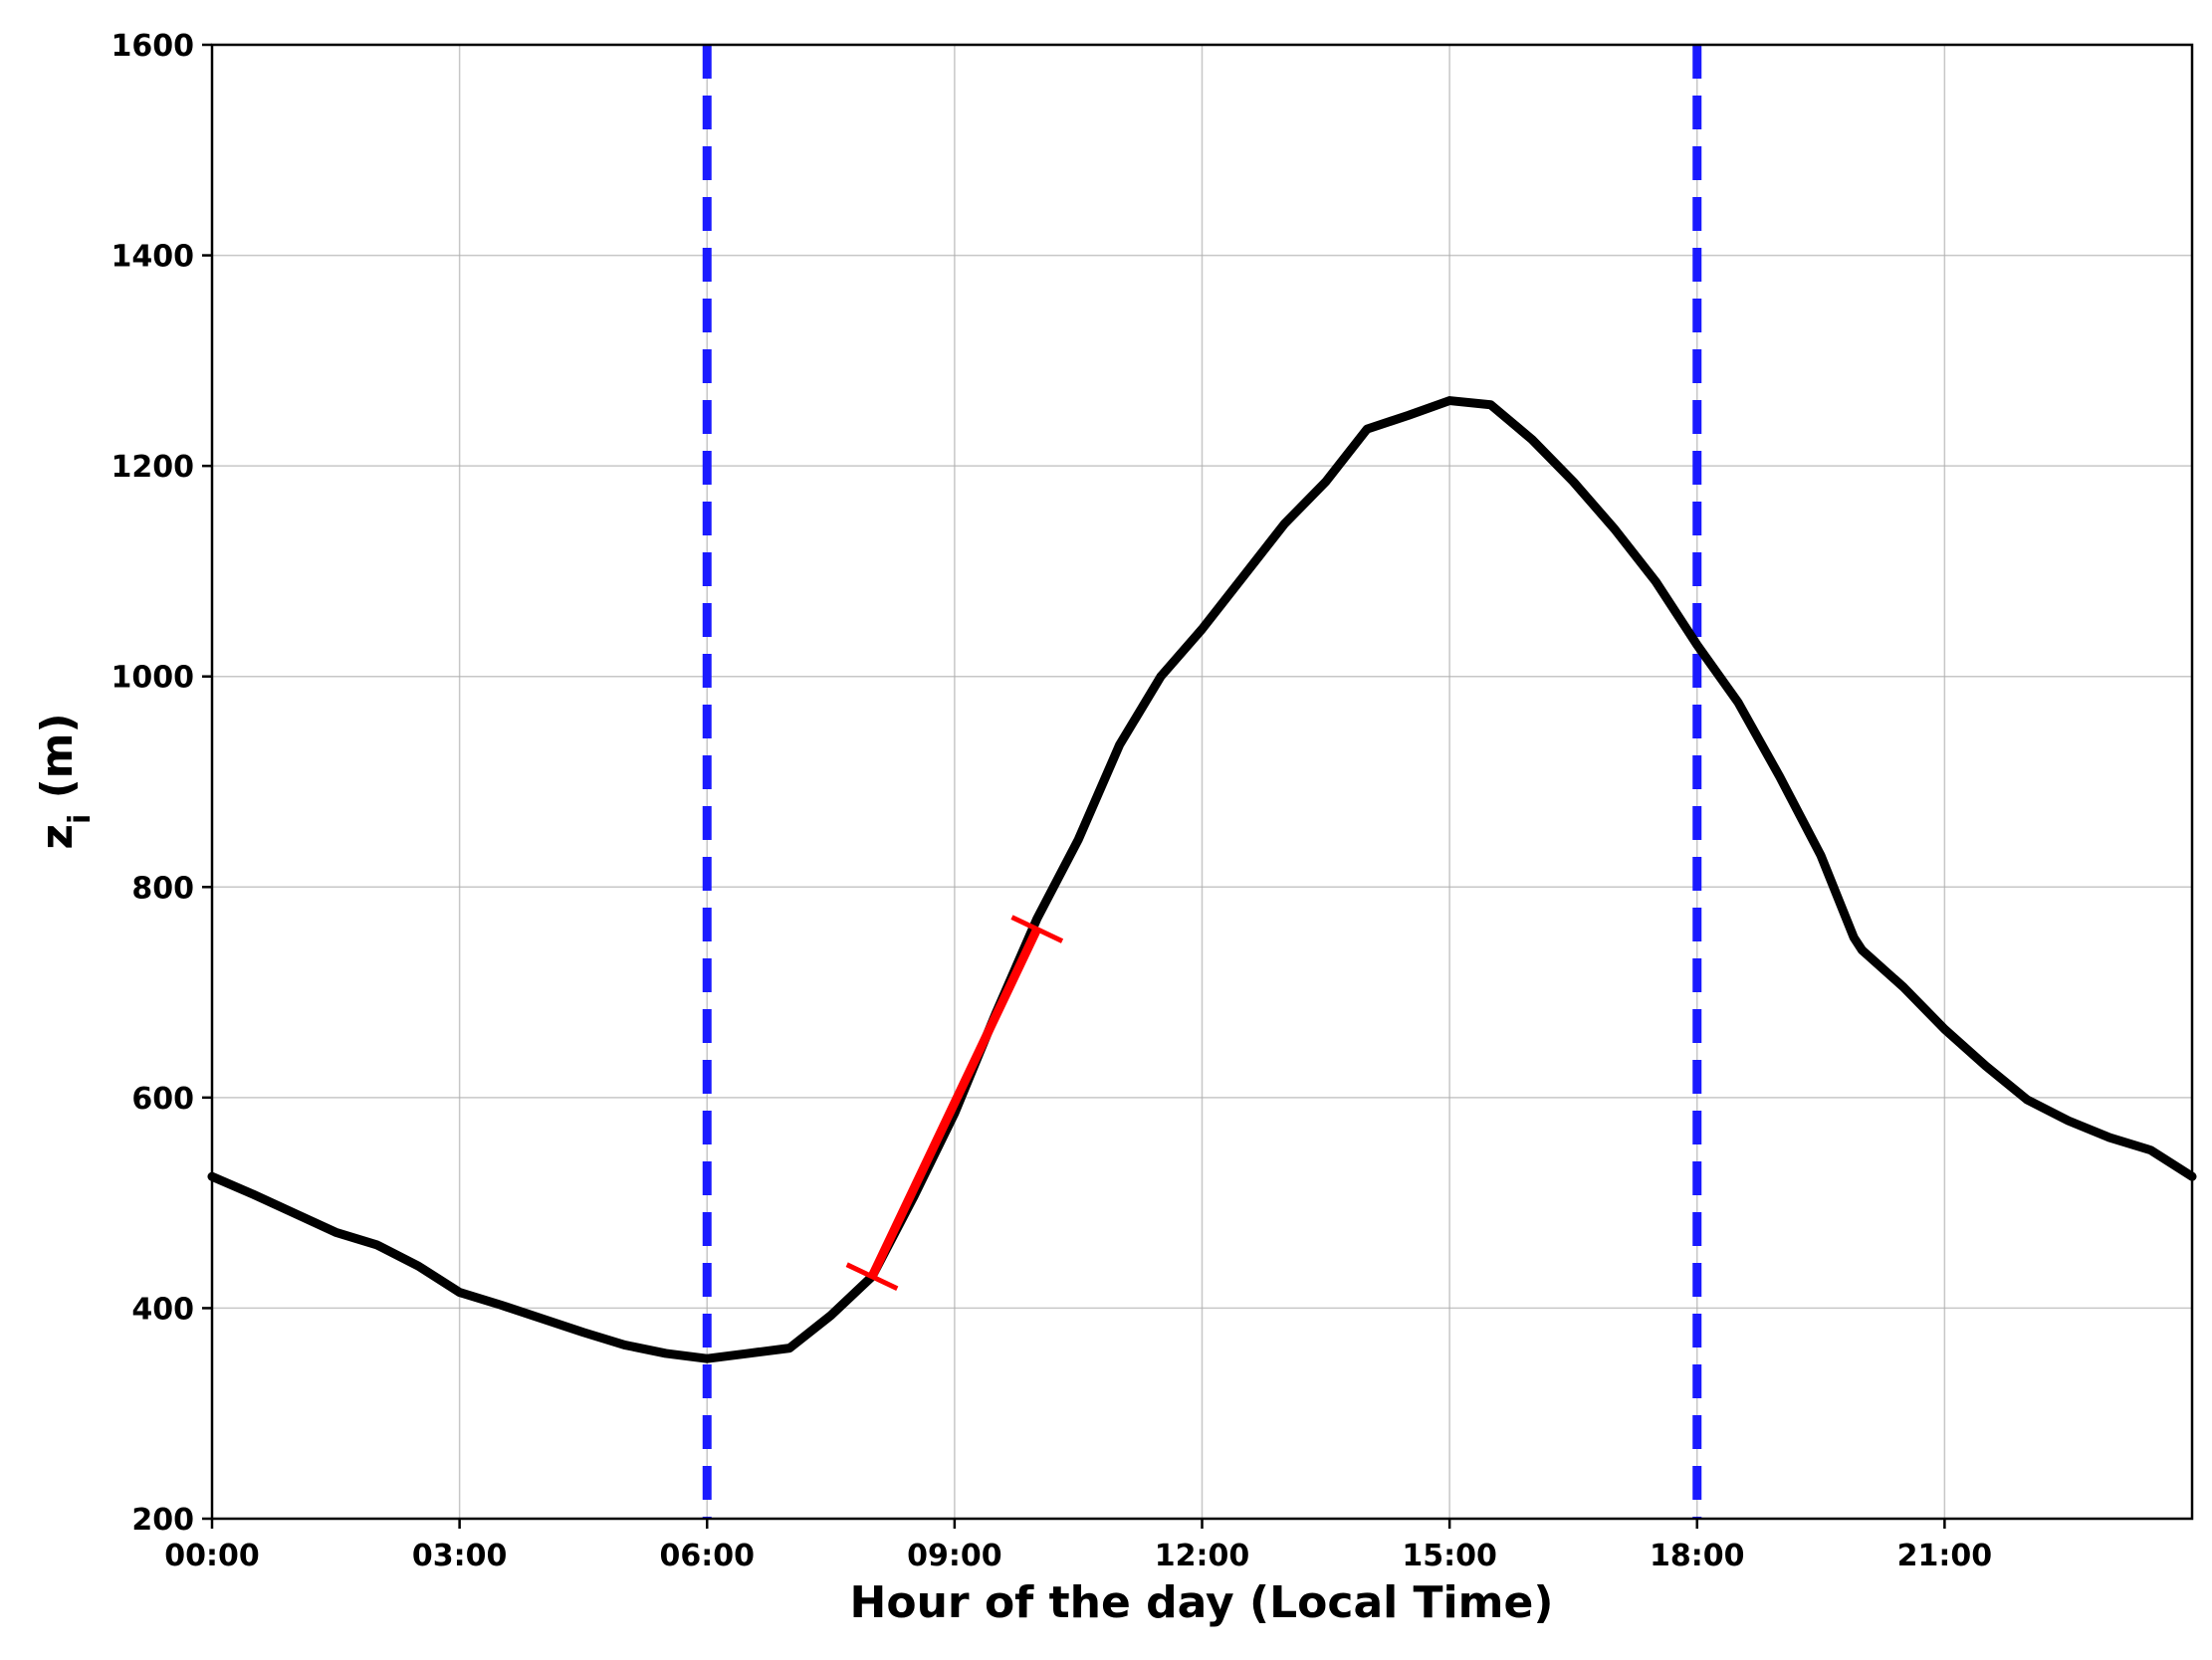 The width and height of the screenshot is (2212, 1660). I want to click on x-tick-label: 21:00, so click(1945, 1556).